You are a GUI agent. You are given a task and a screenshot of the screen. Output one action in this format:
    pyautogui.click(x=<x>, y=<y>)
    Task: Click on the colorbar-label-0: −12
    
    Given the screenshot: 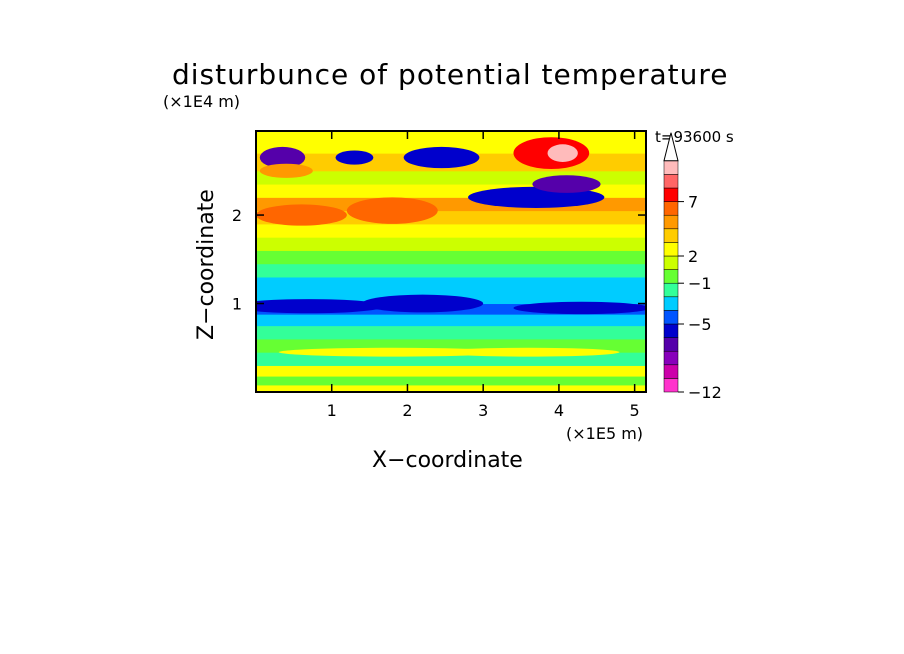 What is the action you would take?
    pyautogui.click(x=705, y=392)
    